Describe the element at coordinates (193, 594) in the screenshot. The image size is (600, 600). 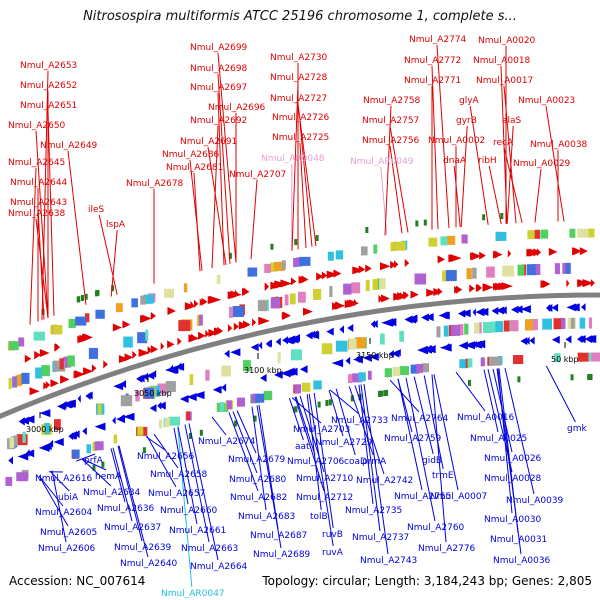
I see `gene-label-minus: Nmul_AR0047` at that location.